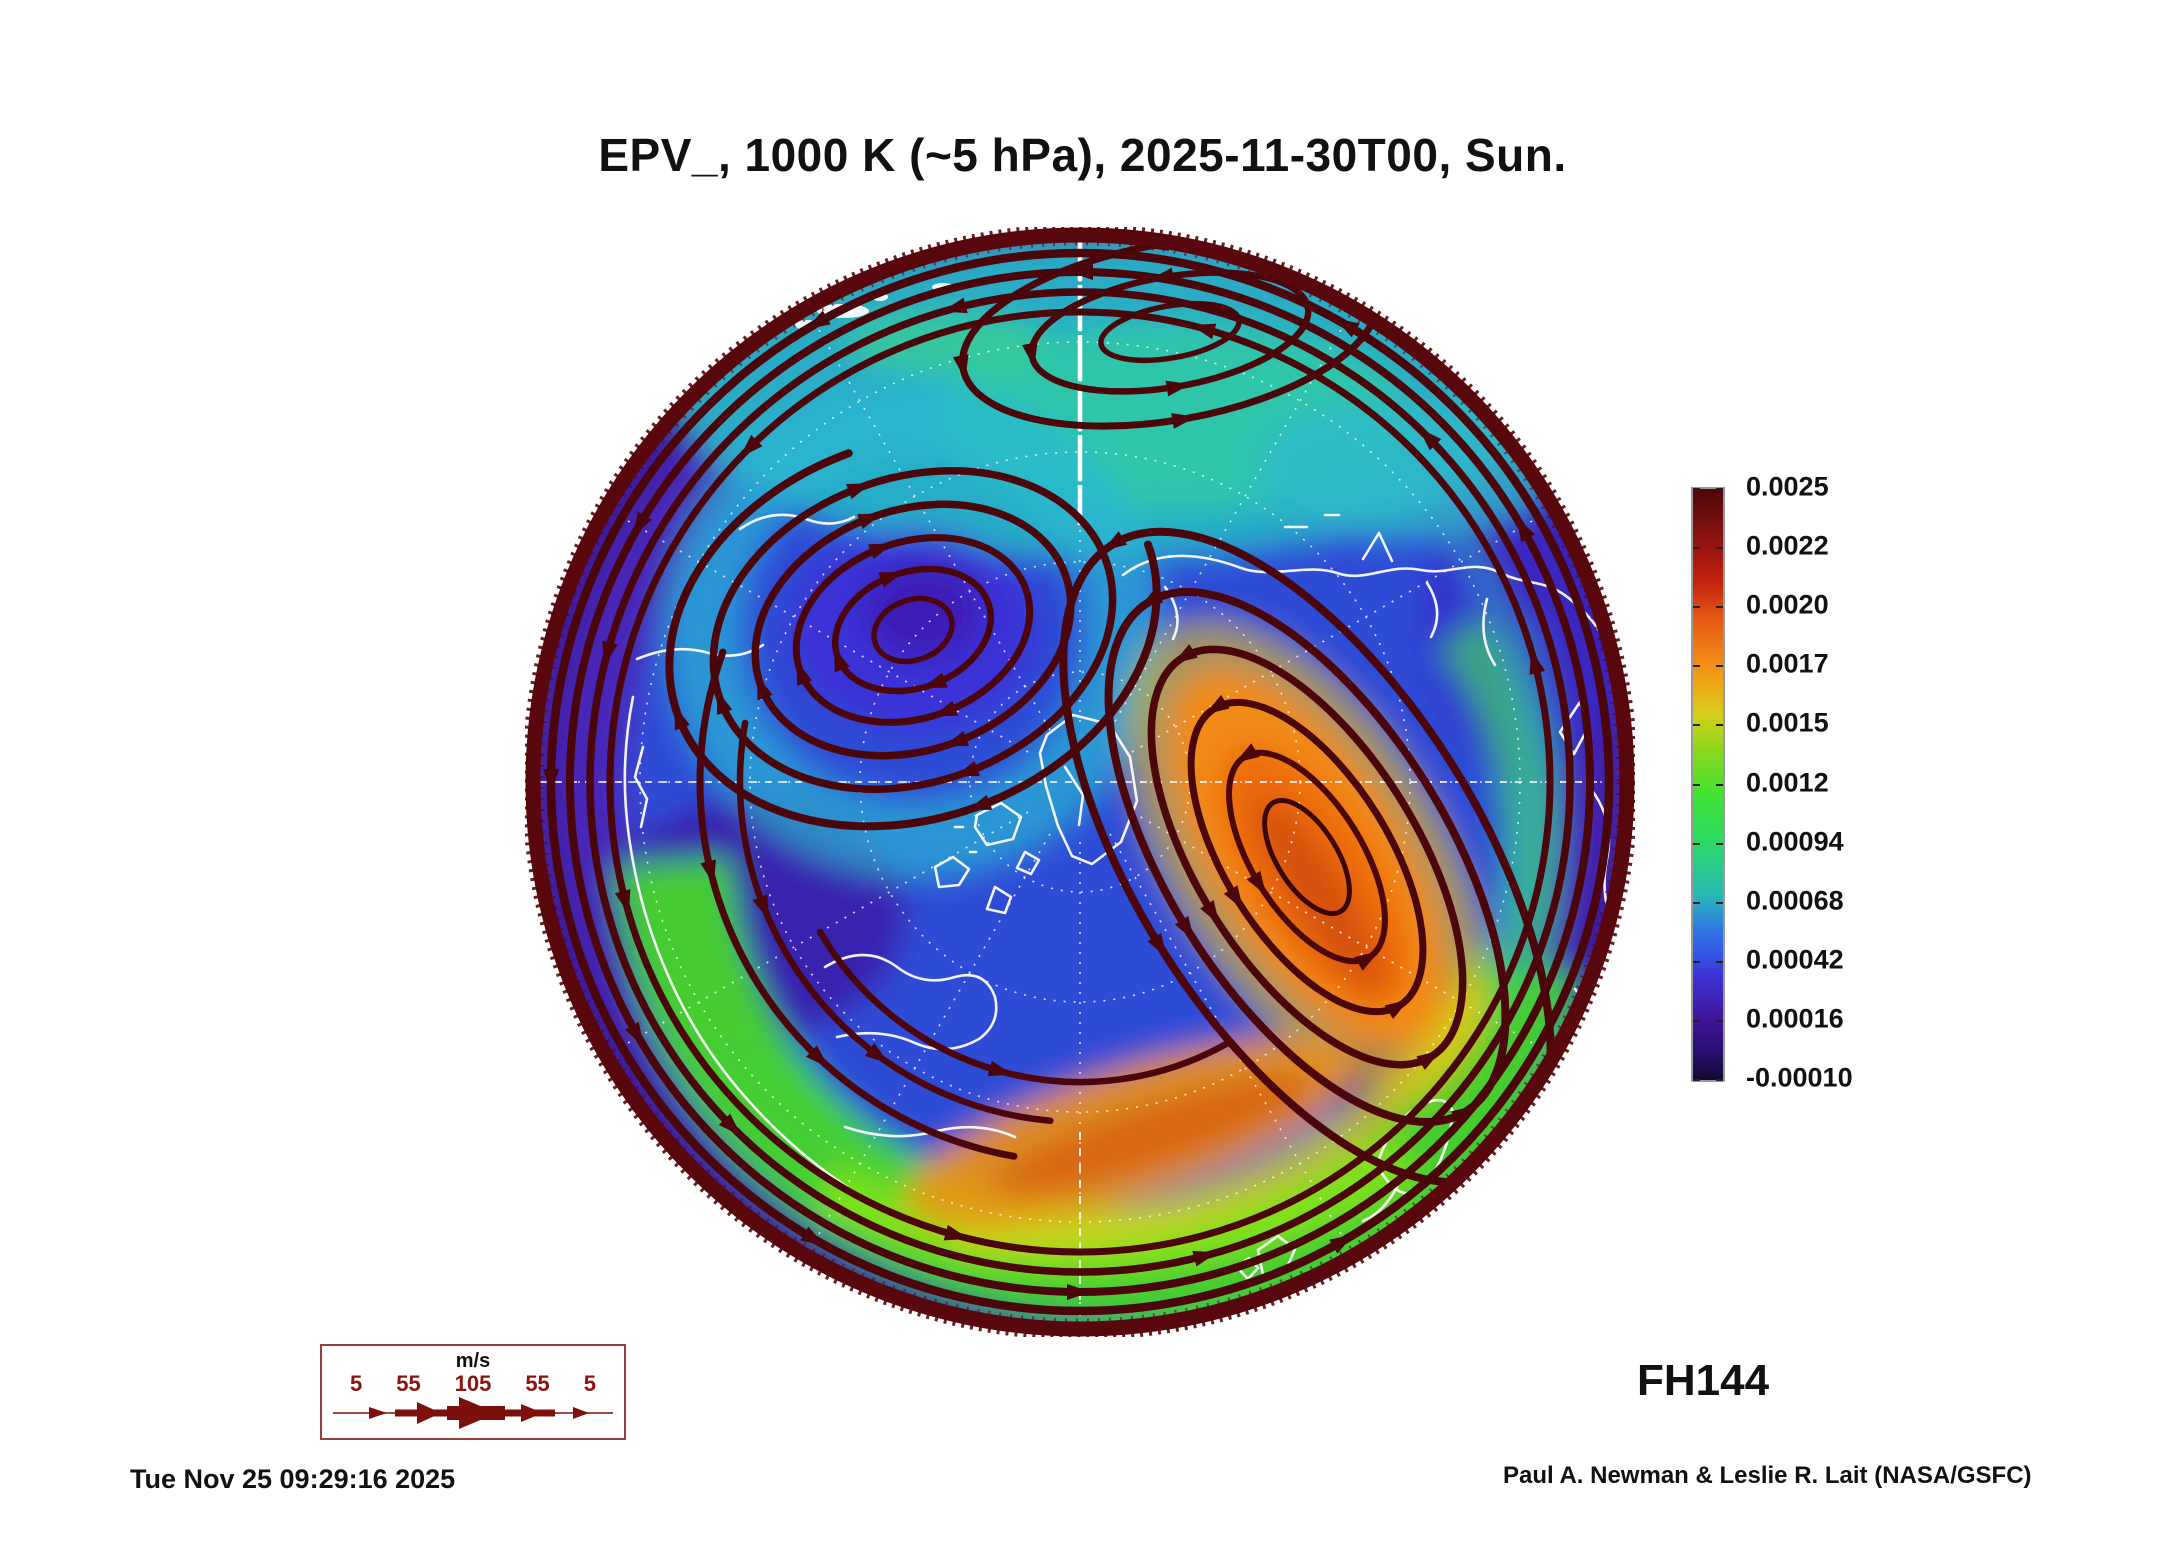  Describe the element at coordinates (1795, 900) in the screenshot. I see `colorbar-tick-label: 0.00068` at that location.